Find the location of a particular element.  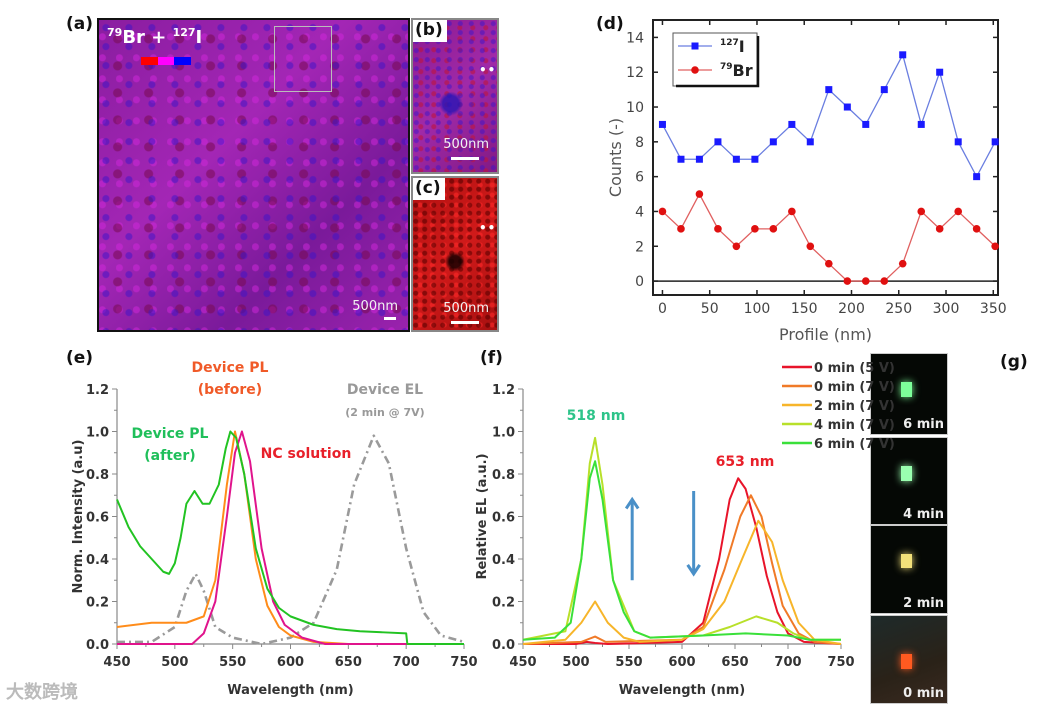

legend-element: I is located at coordinates (742, 46).